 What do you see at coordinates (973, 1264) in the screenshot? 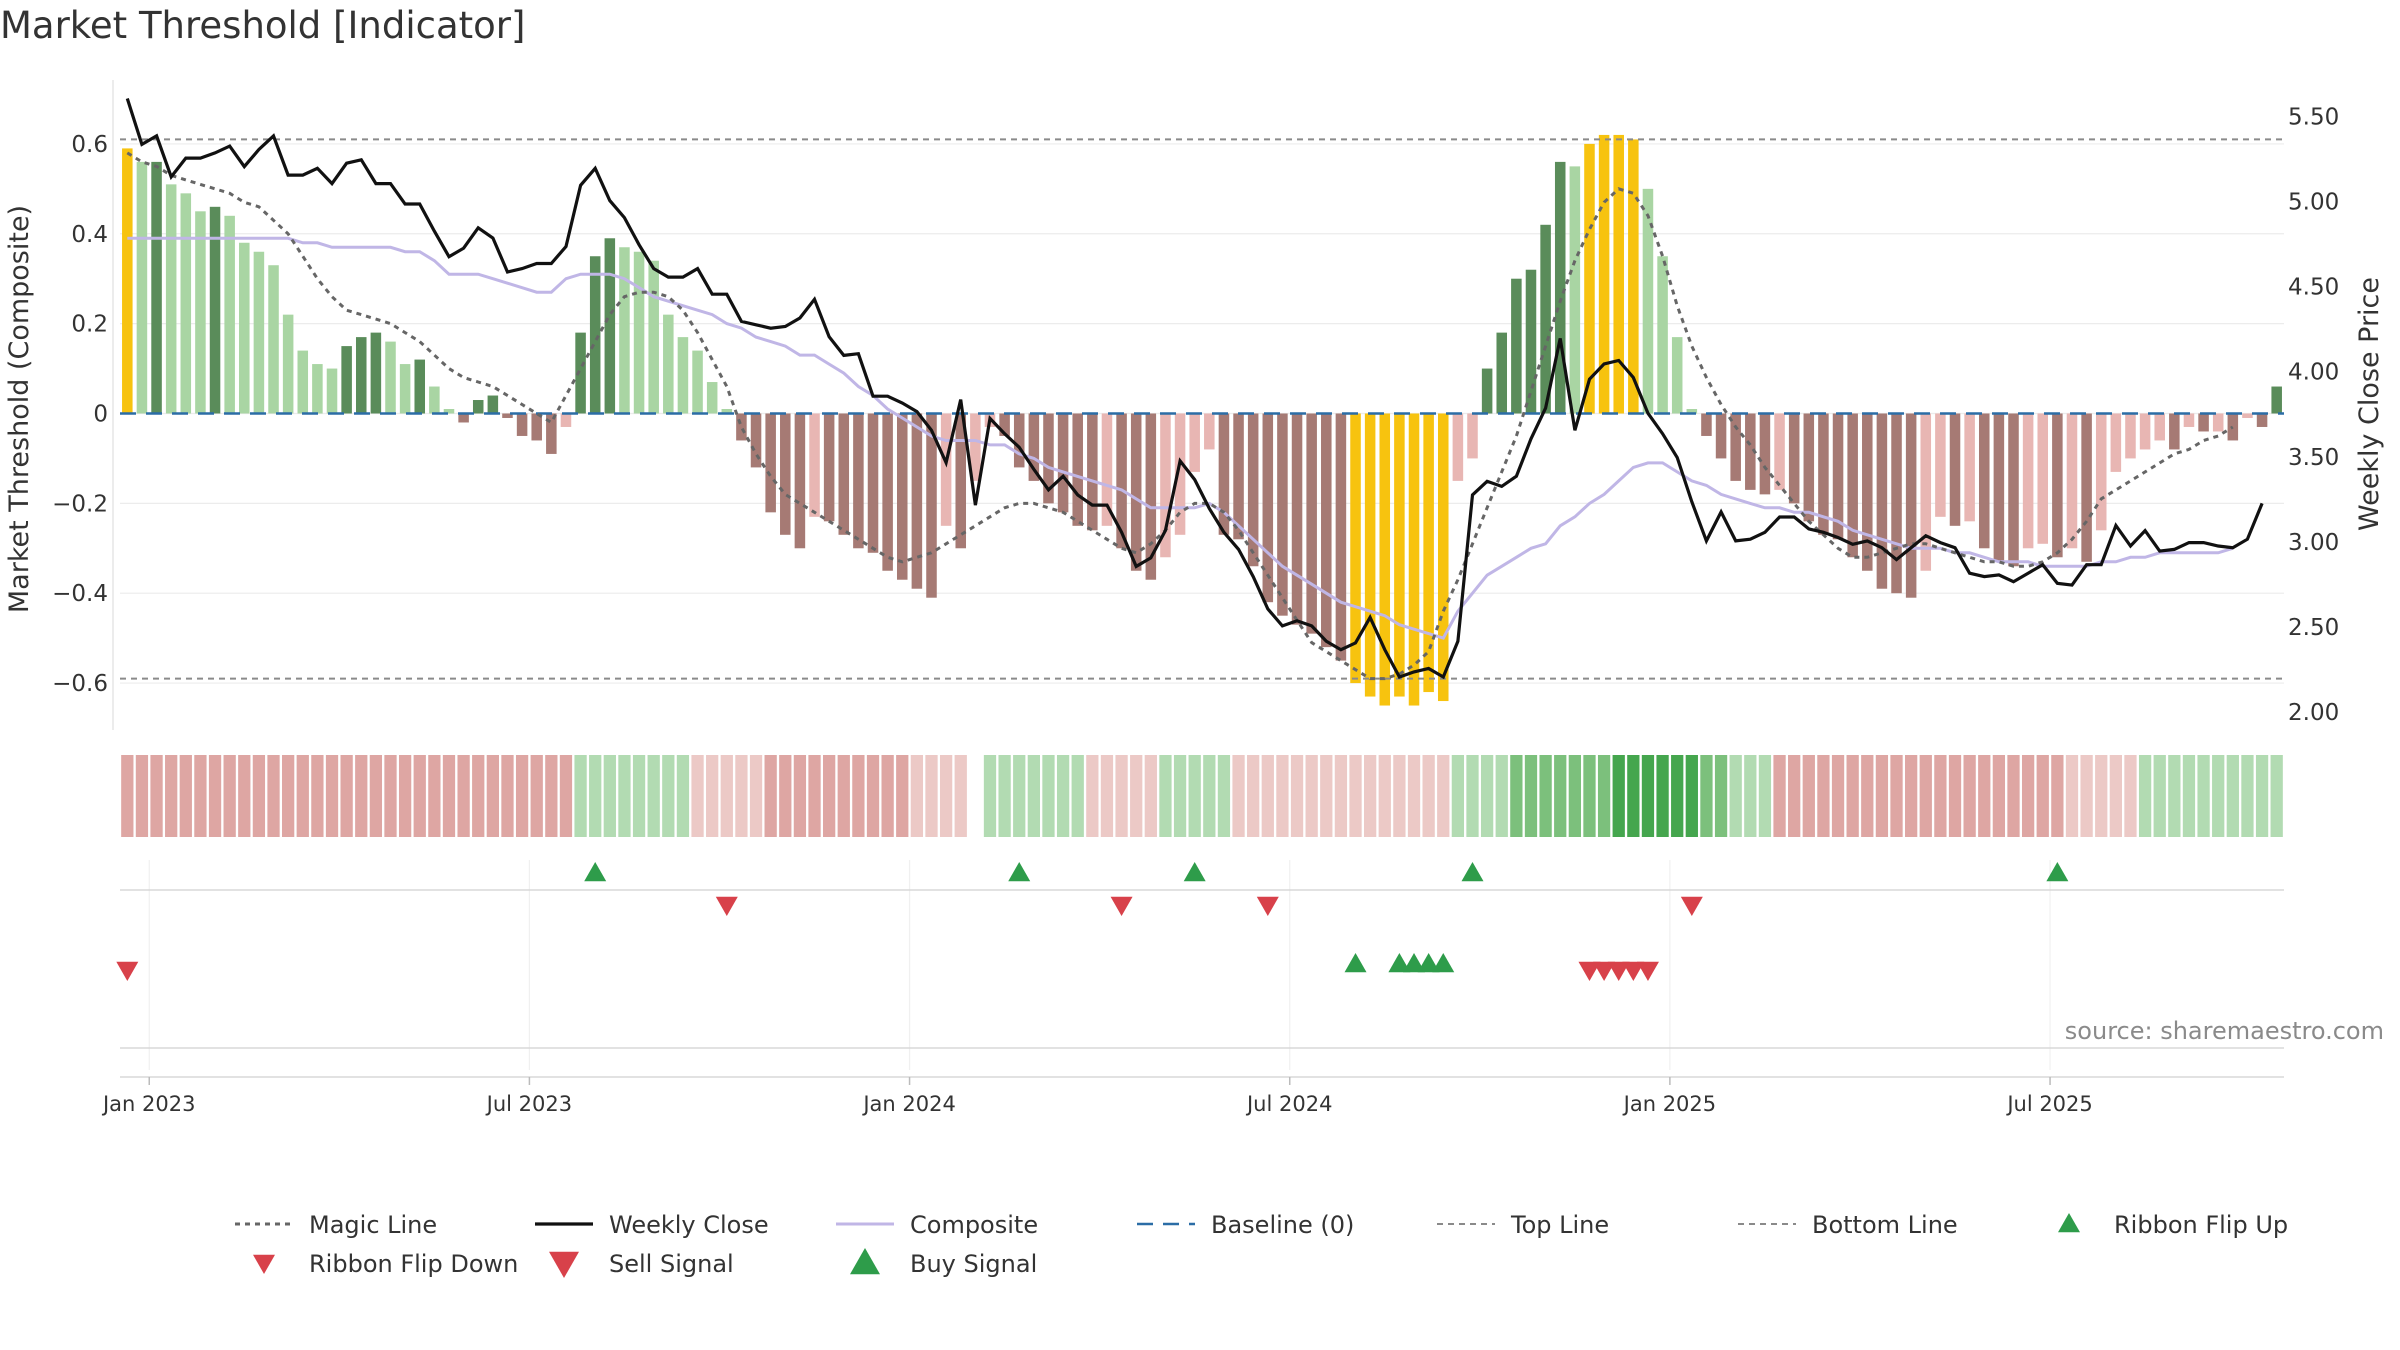
I see `legend-label: Buy Signal` at bounding box center [973, 1264].